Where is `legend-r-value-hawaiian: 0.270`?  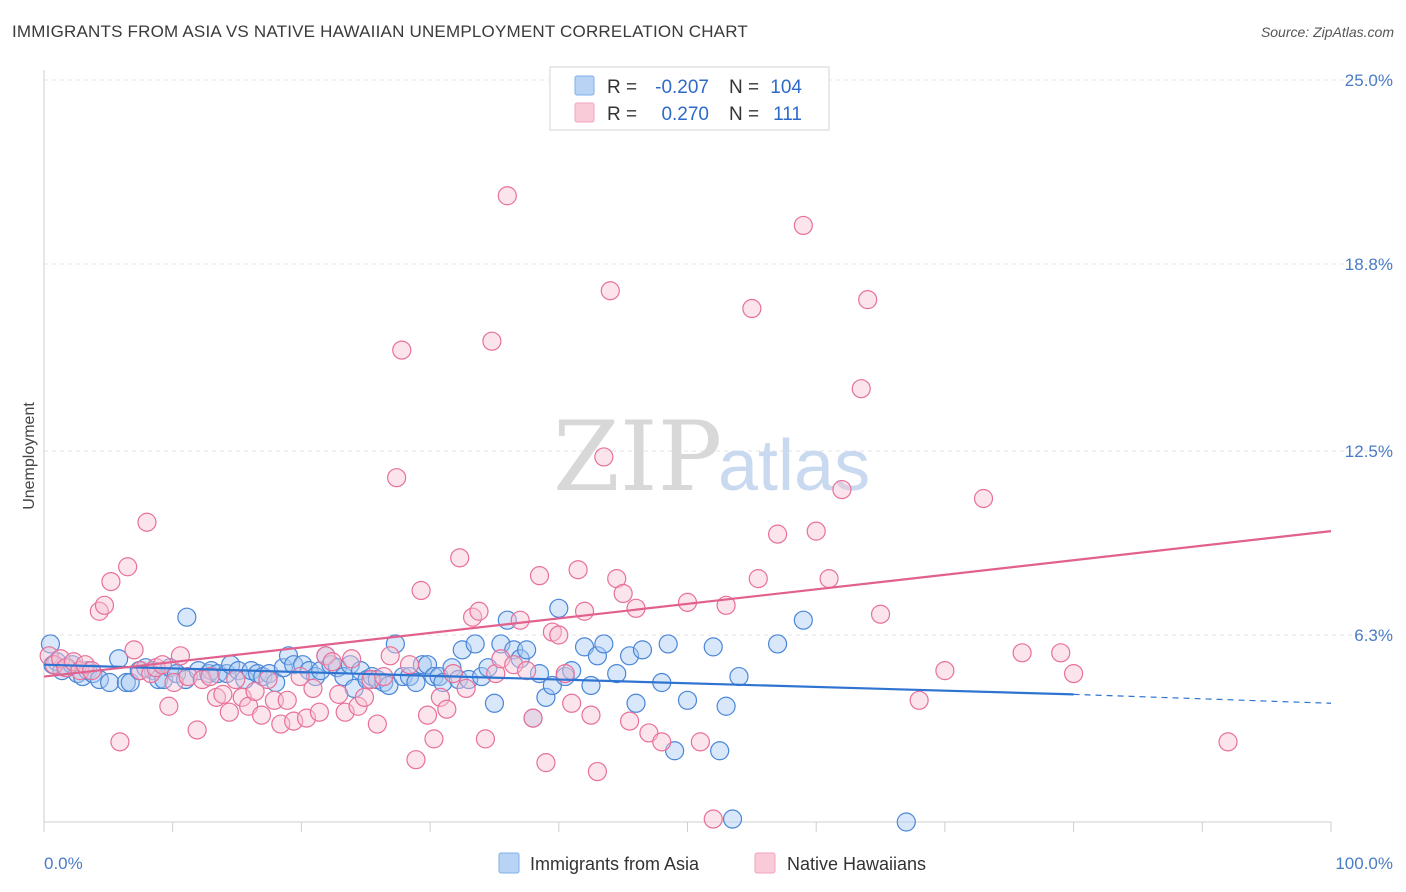 legend-r-value-hawaiian: 0.270 is located at coordinates (685, 114).